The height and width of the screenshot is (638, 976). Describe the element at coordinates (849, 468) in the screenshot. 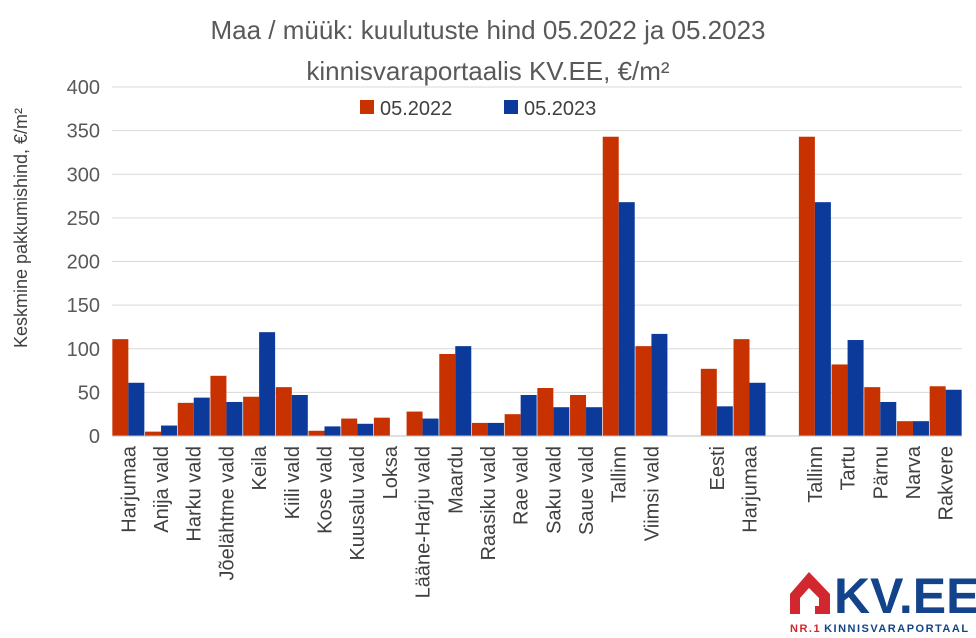

I see `x-category-label: Tartu` at that location.